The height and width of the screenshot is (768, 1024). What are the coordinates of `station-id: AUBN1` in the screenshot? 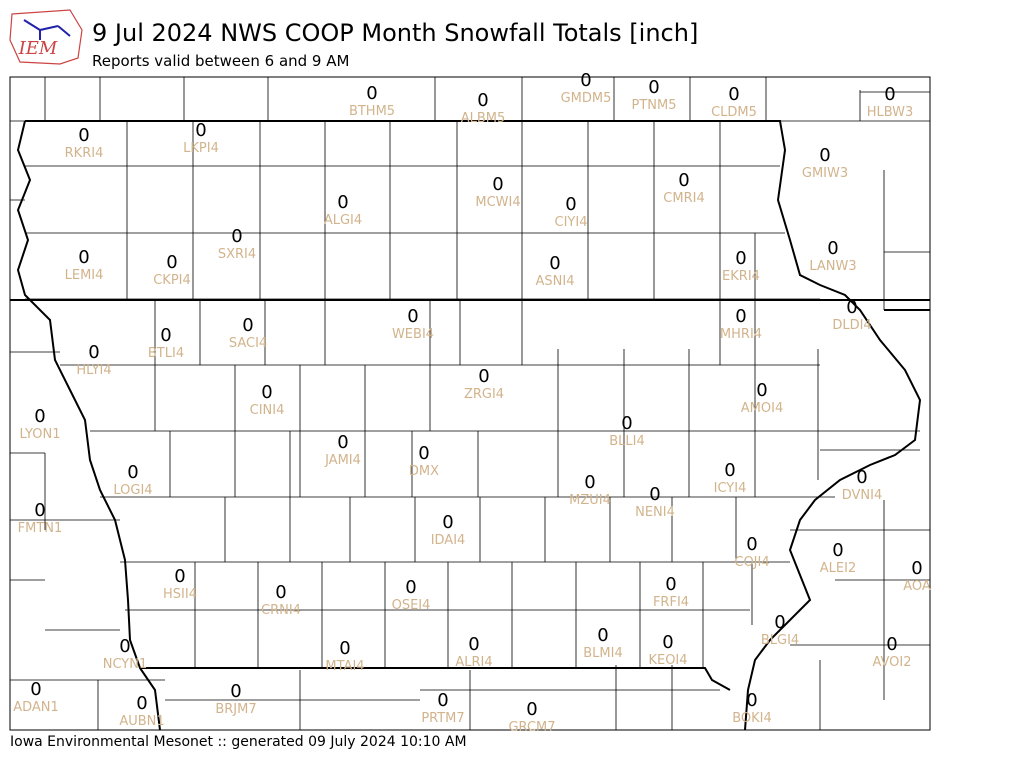 It's located at (141, 721).